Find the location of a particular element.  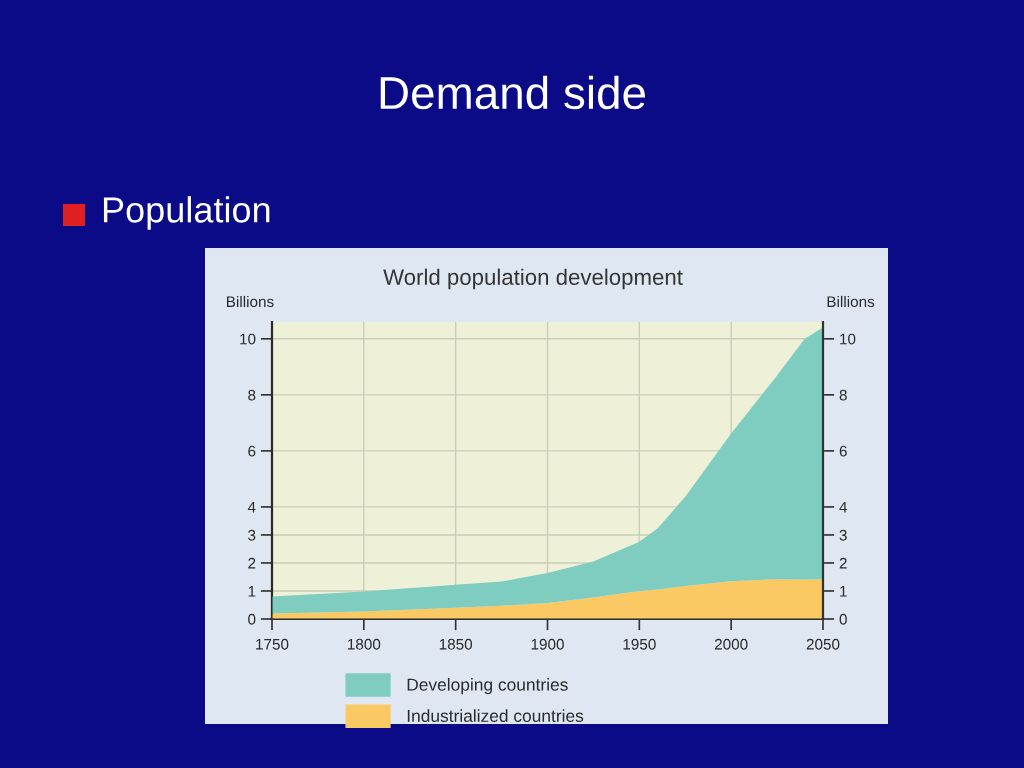

y-tick-label: 6 is located at coordinates (252, 451).